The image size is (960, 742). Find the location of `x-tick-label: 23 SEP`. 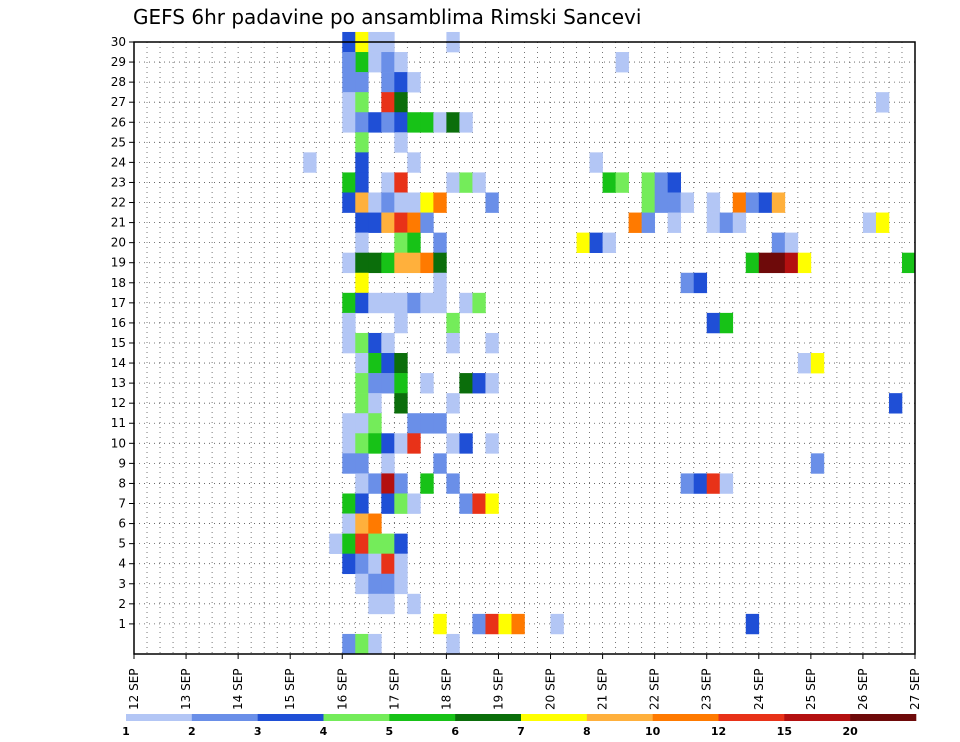

x-tick-label: 23 SEP is located at coordinates (707, 689).